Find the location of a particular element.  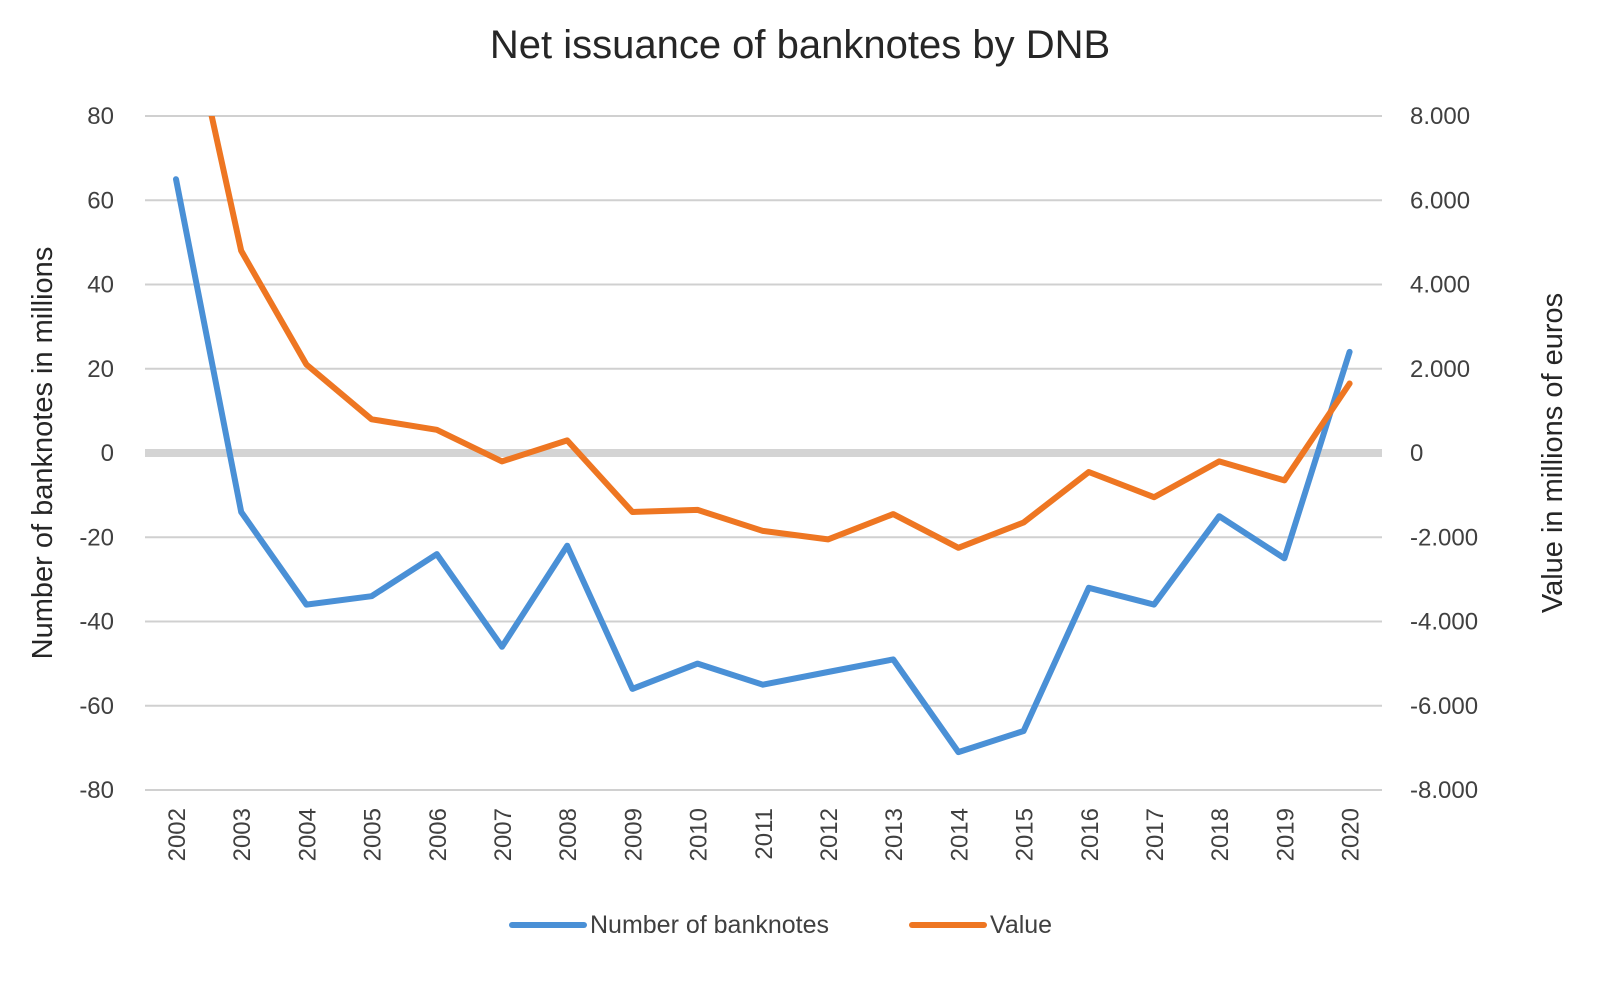

x-tick-label: 2013 is located at coordinates (894, 834).